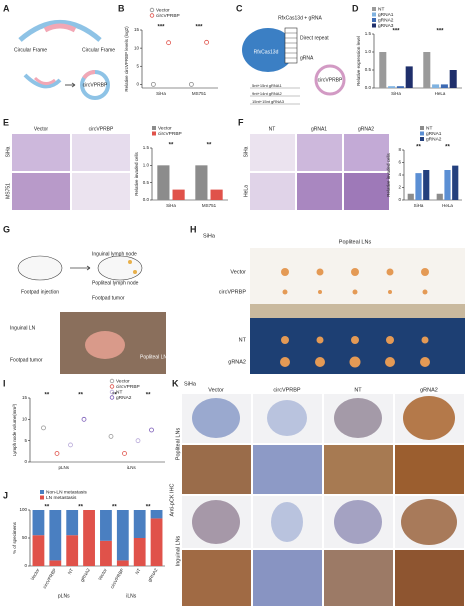 Image resolution: width=469 pixels, height=611 pixels. What do you see at coordinates (26, 360) in the screenshot?
I see `label: Footpad tumor` at bounding box center [26, 360].